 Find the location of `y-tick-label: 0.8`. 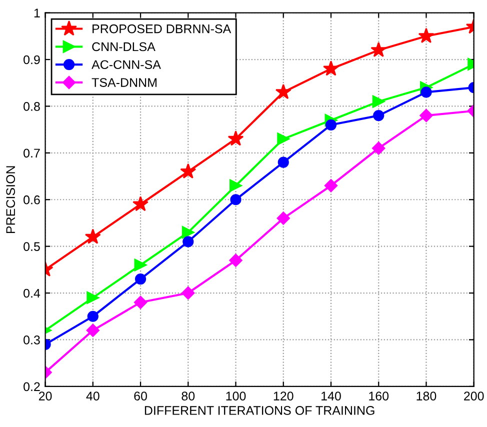

y-tick-label: 0.8 is located at coordinates (32, 106).